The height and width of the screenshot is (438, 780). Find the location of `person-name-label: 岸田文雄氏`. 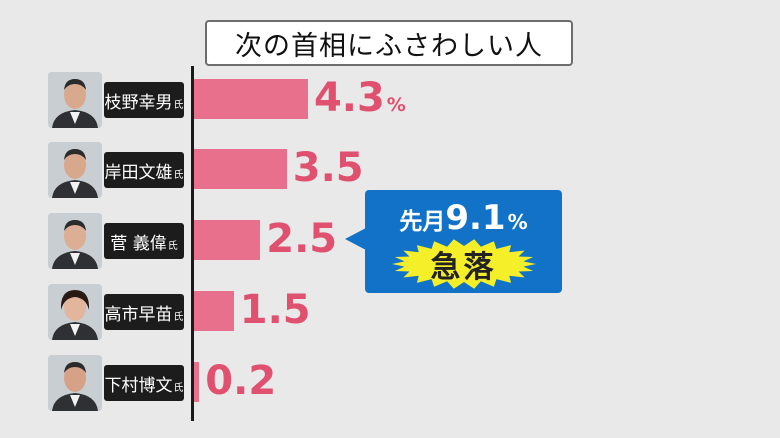

person-name-label: 岸田文雄氏 is located at coordinates (144, 170).